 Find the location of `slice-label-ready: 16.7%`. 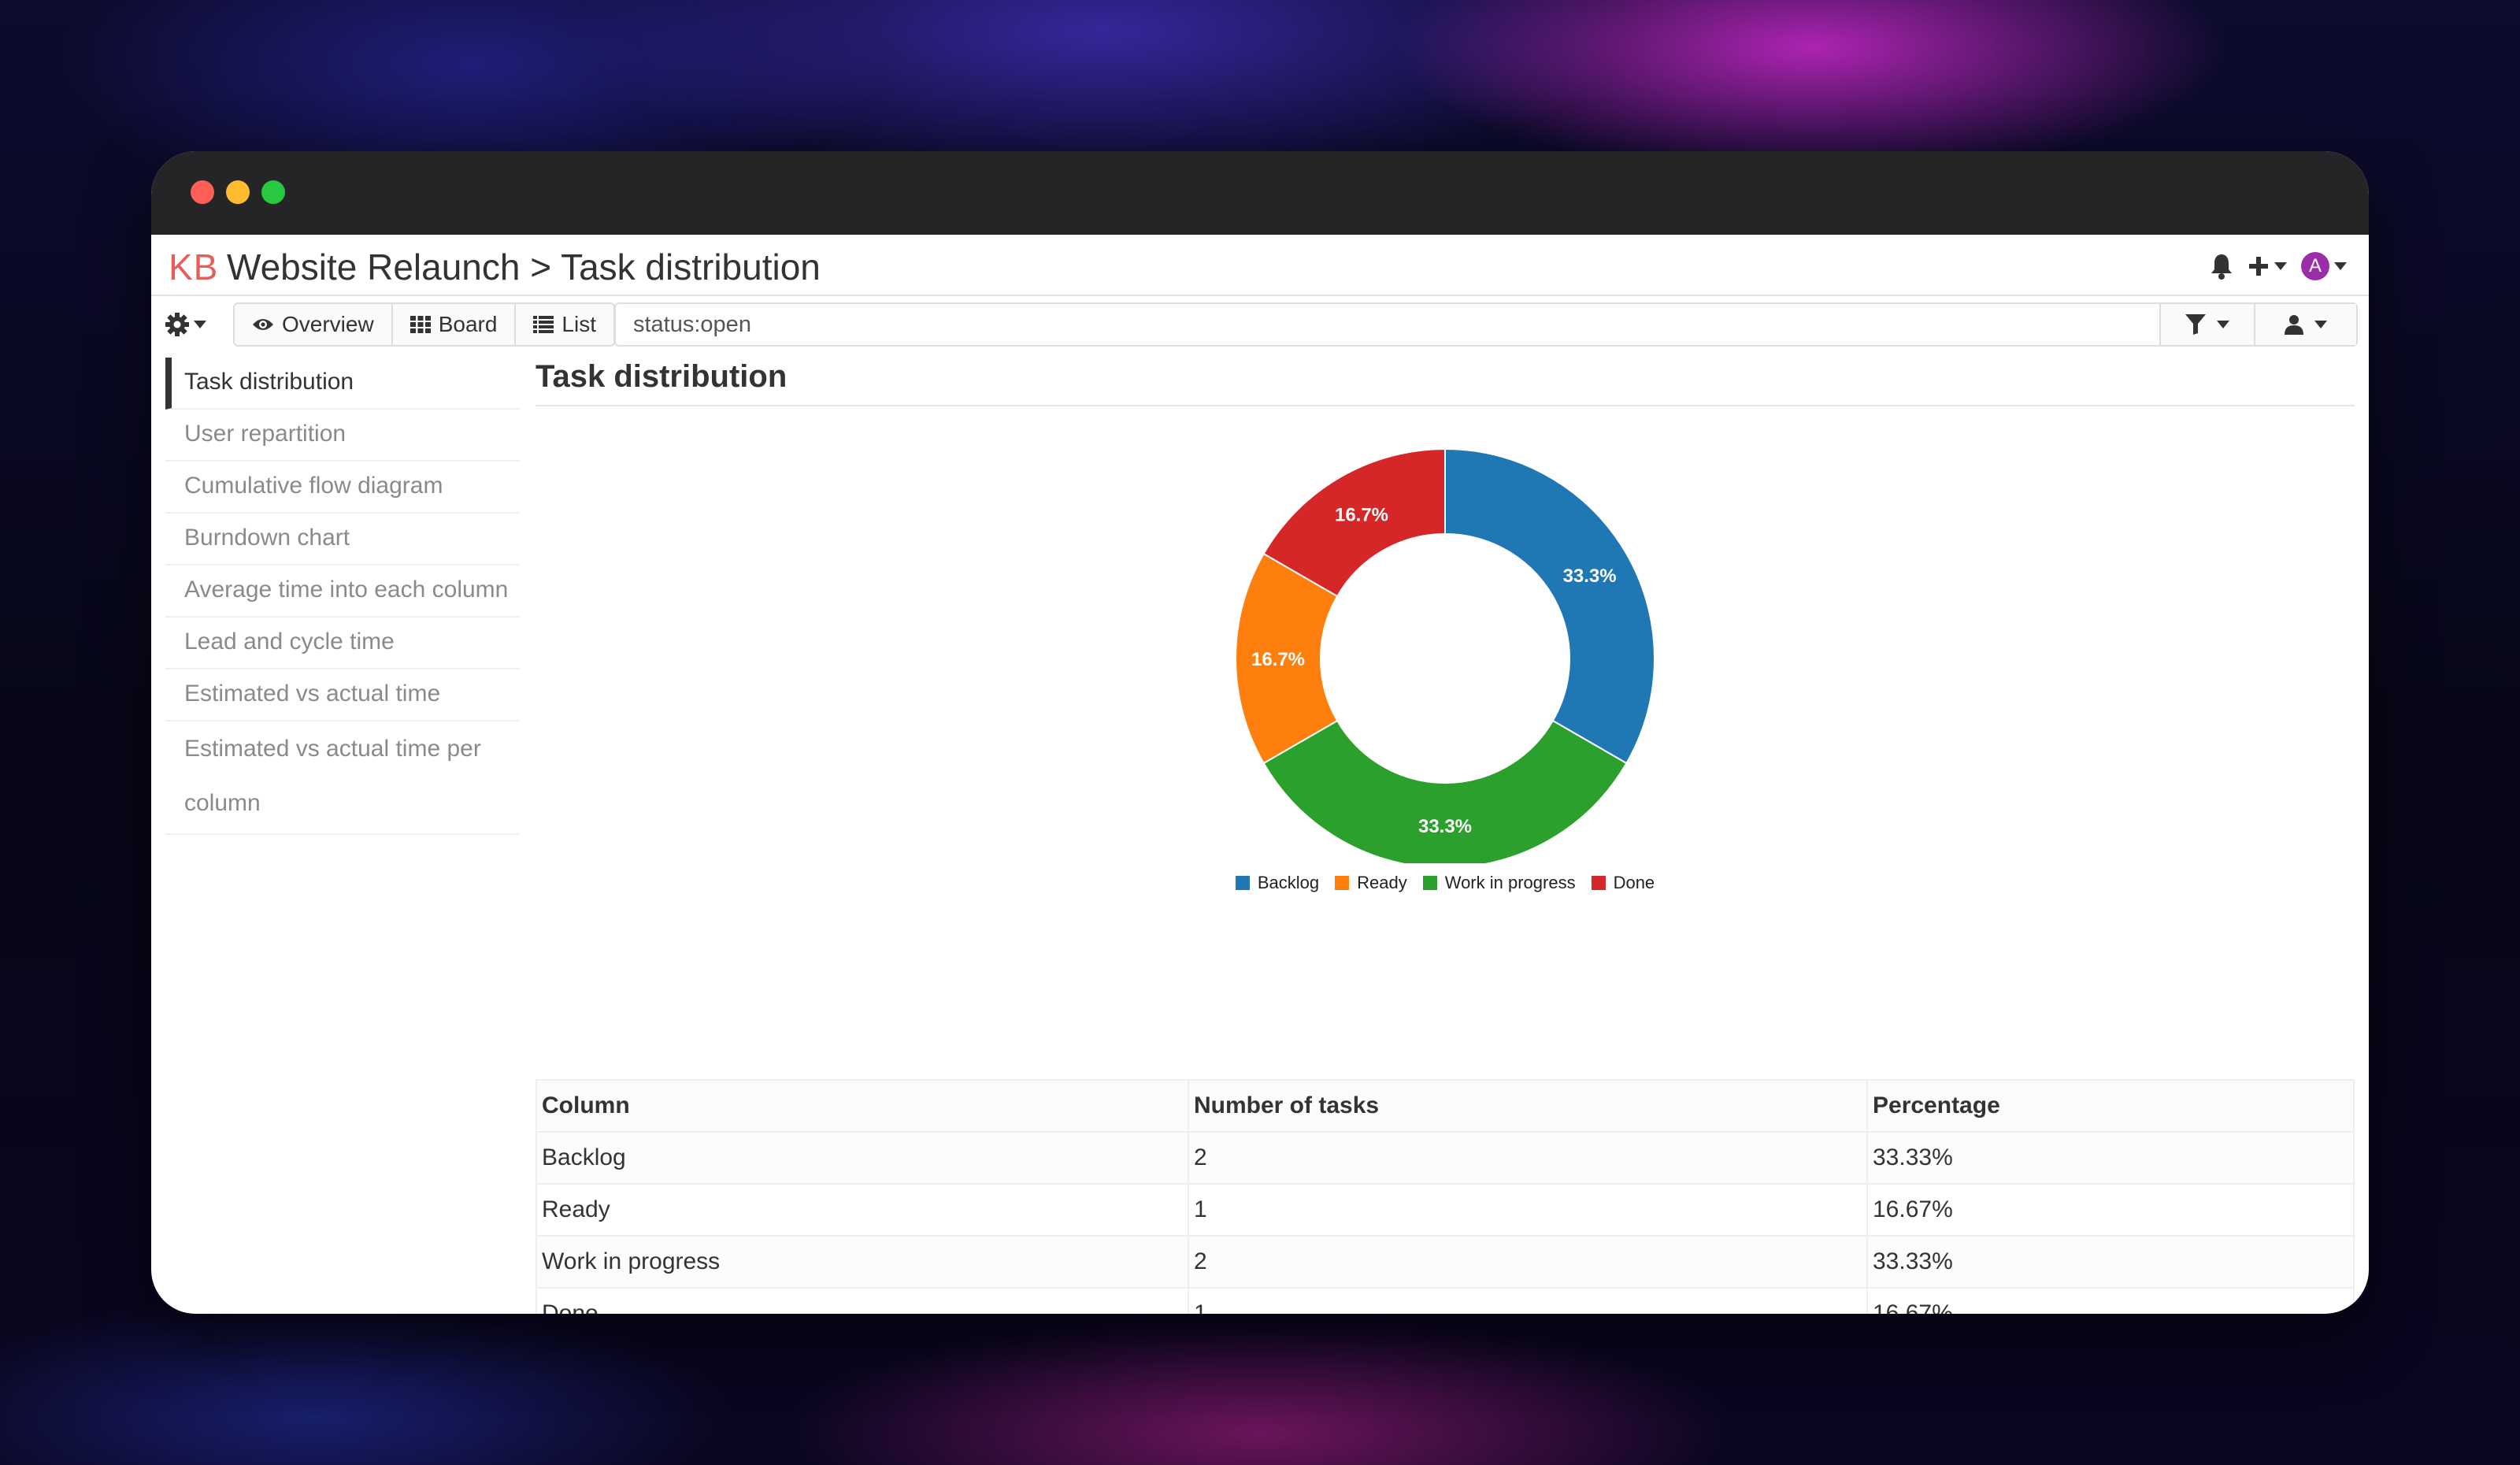

slice-label-ready: 16.7% is located at coordinates (1278, 659).